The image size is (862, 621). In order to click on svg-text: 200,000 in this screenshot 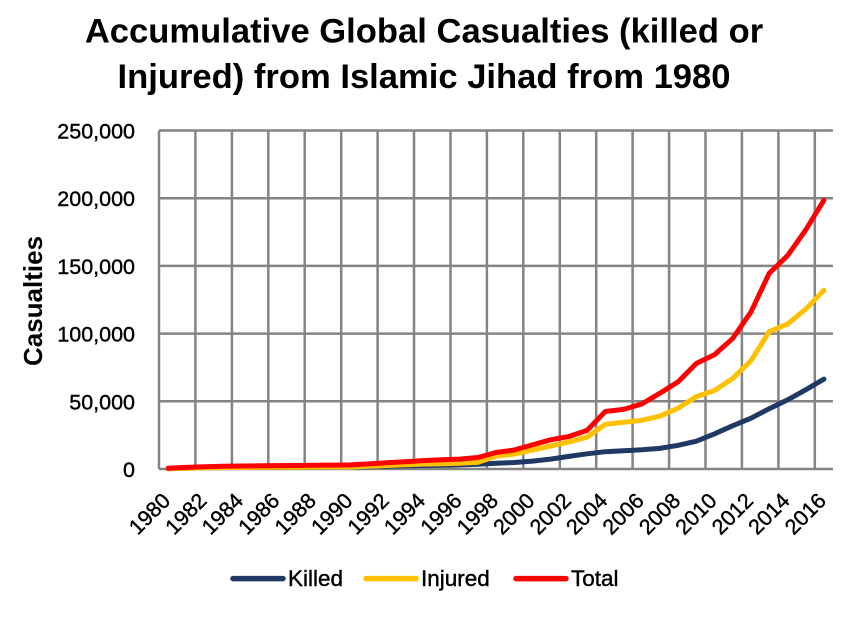, I will do `click(96, 199)`.